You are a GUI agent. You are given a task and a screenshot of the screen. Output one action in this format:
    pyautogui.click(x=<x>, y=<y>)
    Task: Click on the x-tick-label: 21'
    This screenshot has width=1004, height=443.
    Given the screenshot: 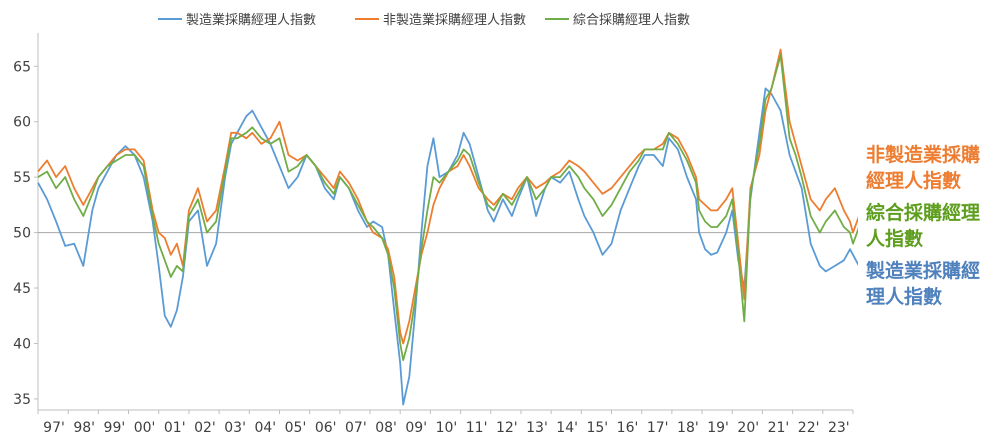 What is the action you would take?
    pyautogui.click(x=779, y=428)
    